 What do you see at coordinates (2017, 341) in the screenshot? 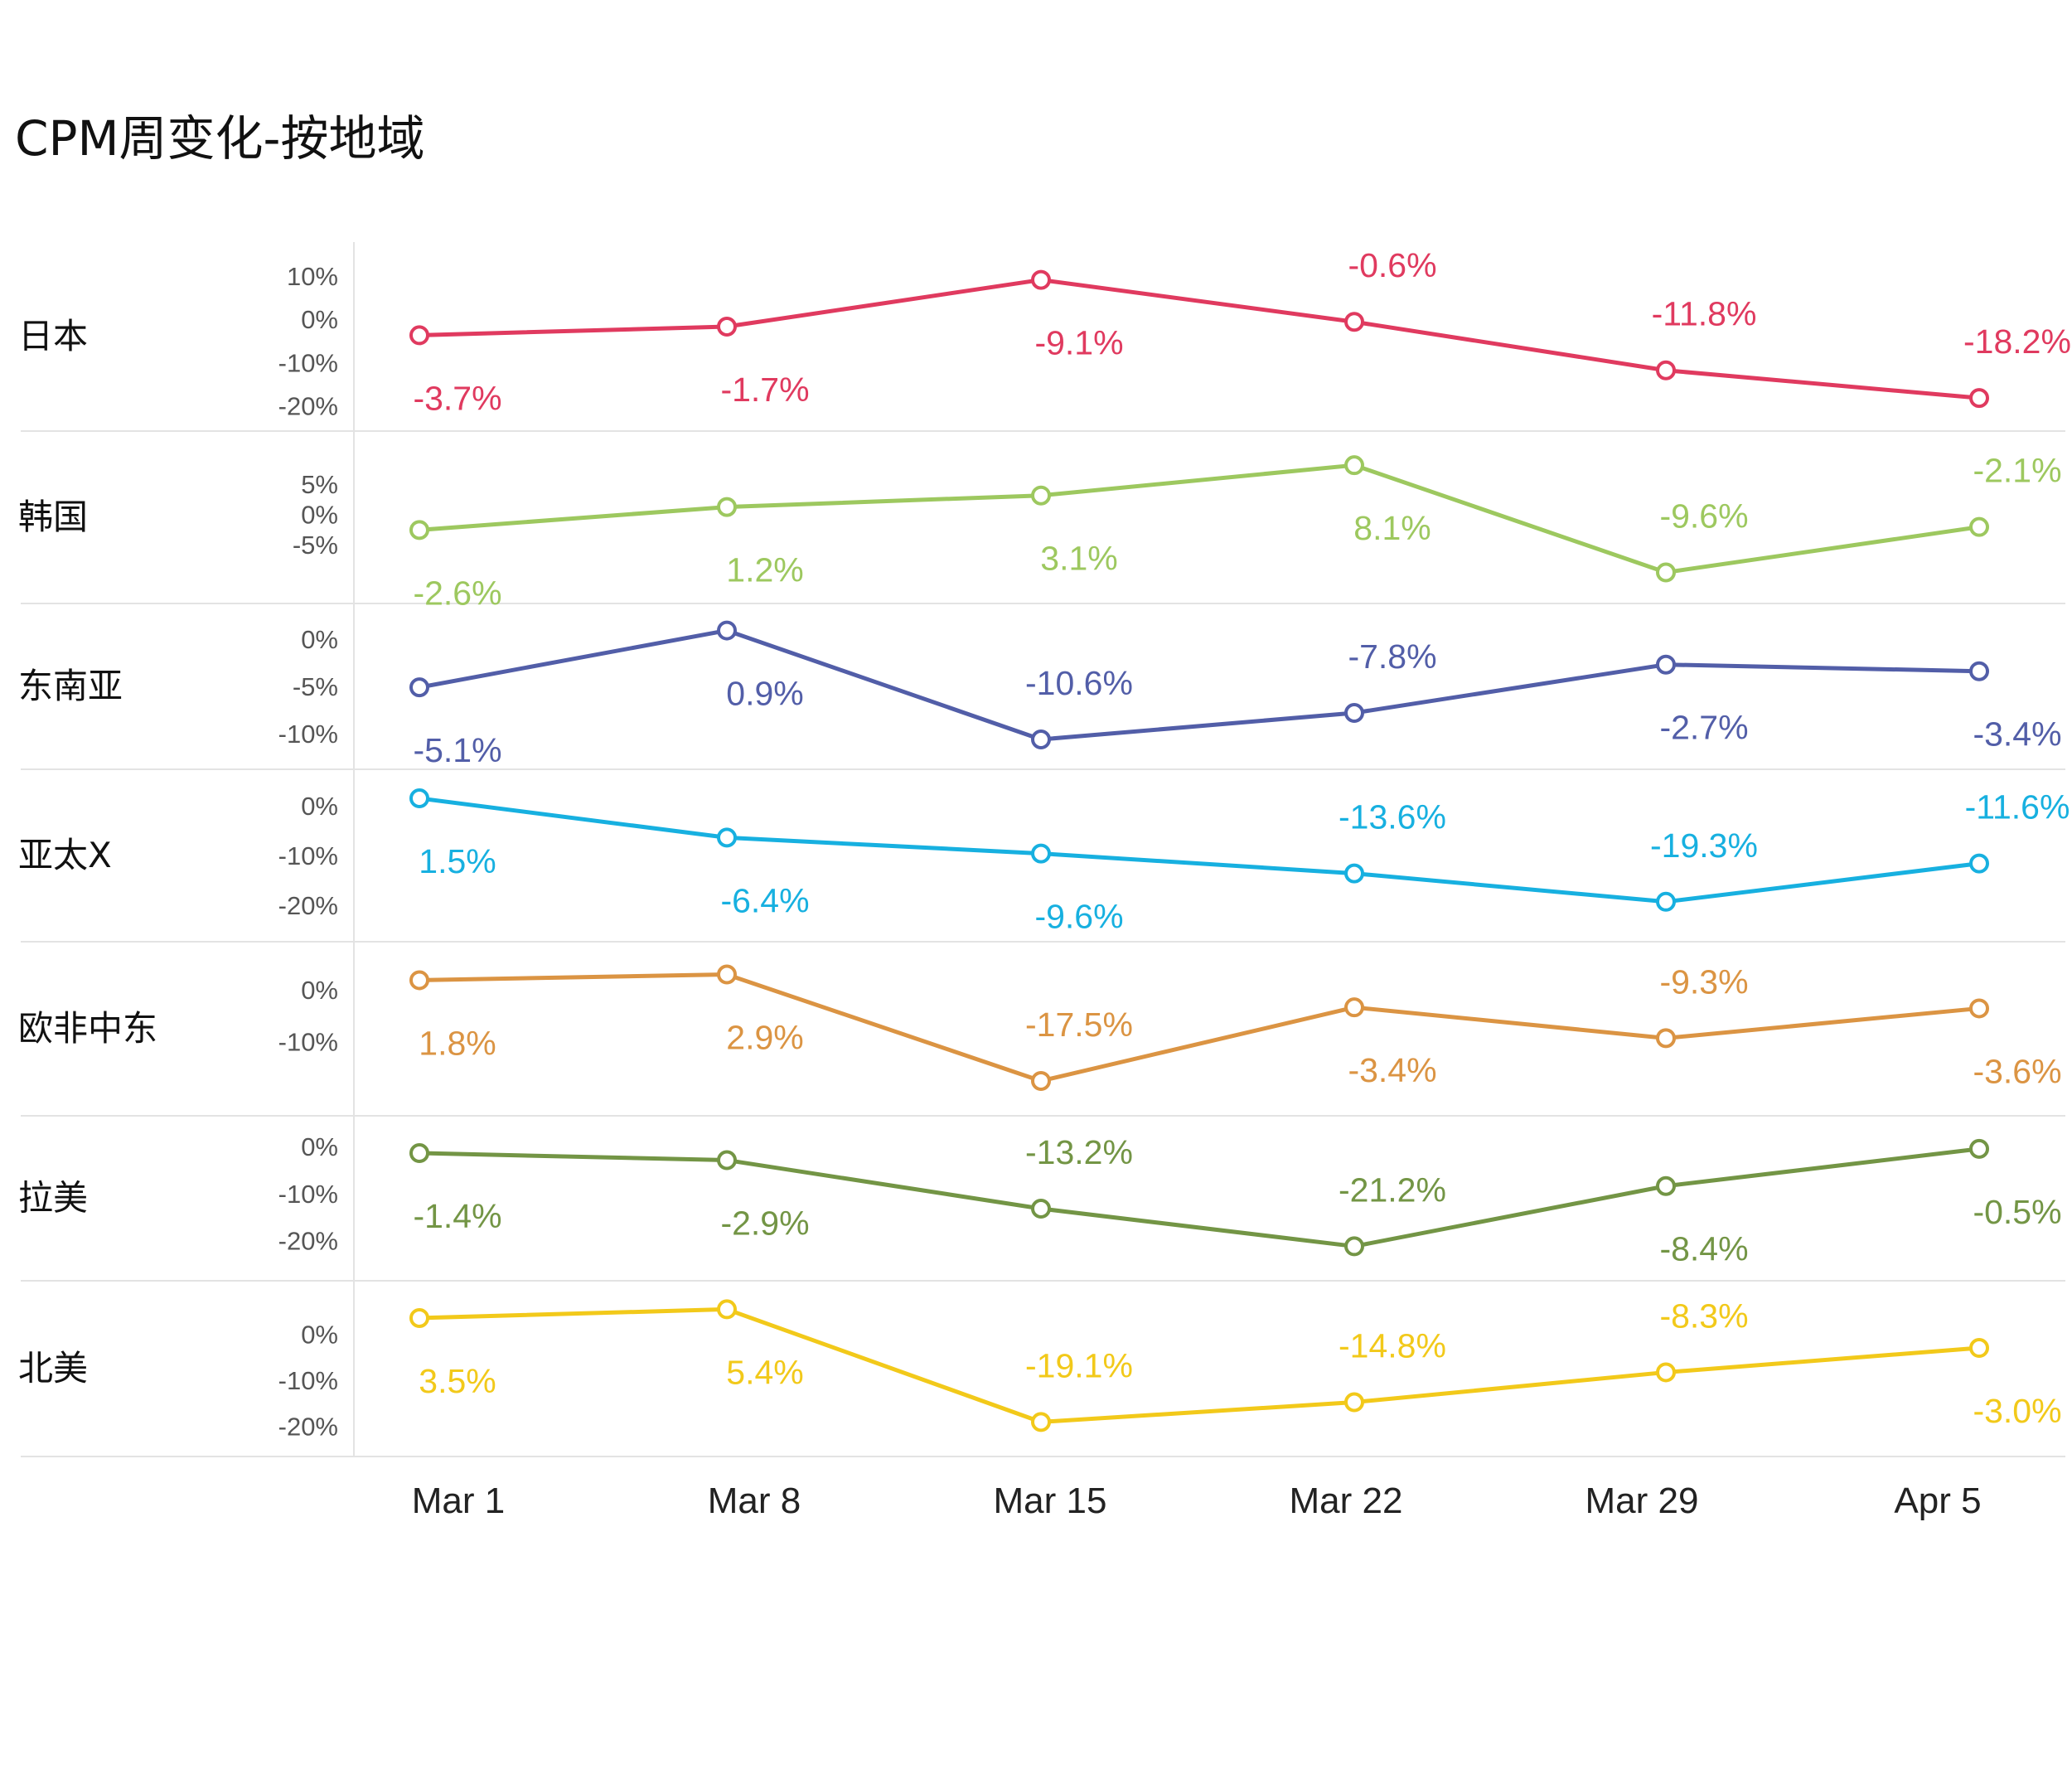
I see `data-label: -18.2%` at bounding box center [2017, 341].